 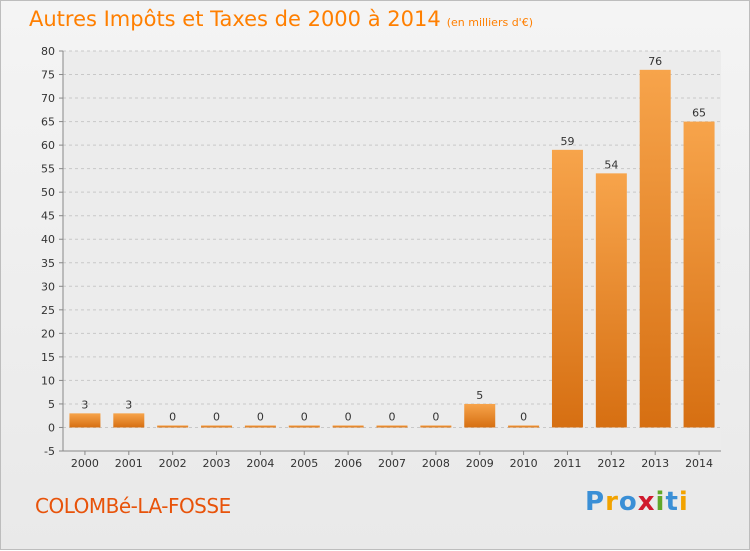 What do you see at coordinates (612, 502) in the screenshot?
I see `logo-letter-r: r` at bounding box center [612, 502].